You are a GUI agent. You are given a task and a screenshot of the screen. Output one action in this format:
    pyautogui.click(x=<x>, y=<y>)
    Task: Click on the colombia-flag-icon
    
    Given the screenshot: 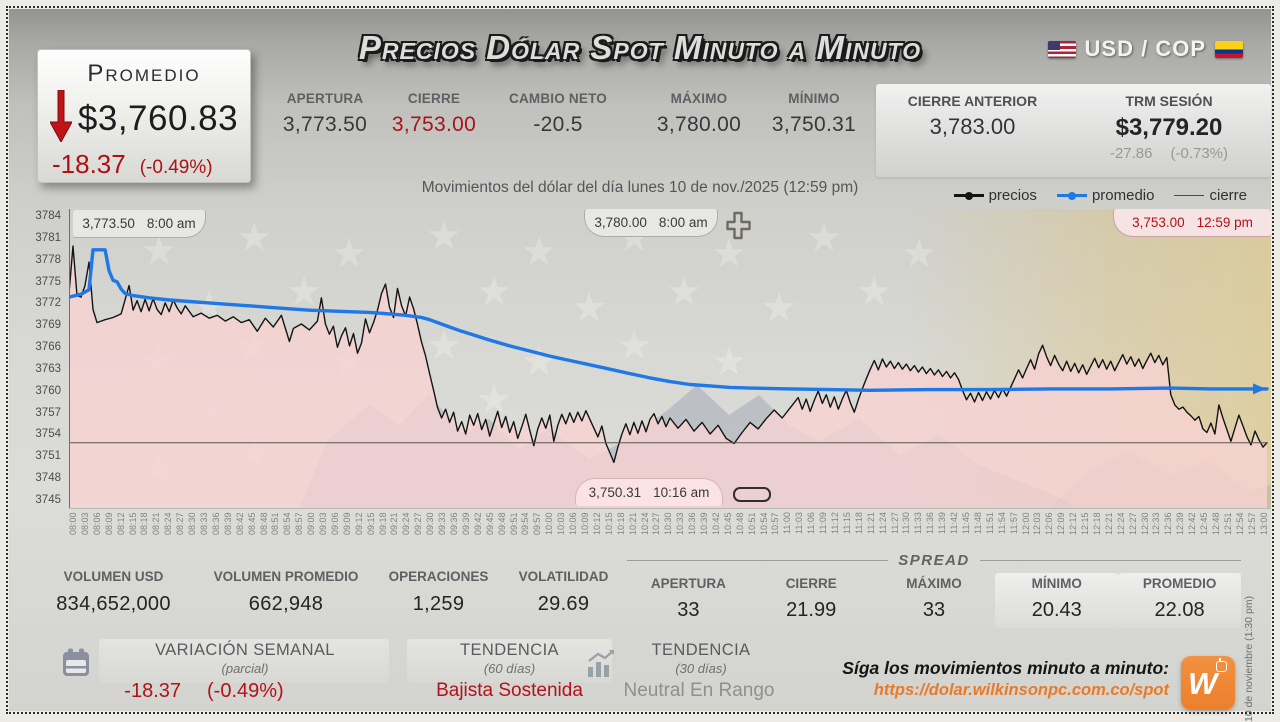 What is the action you would take?
    pyautogui.click(x=1229, y=49)
    